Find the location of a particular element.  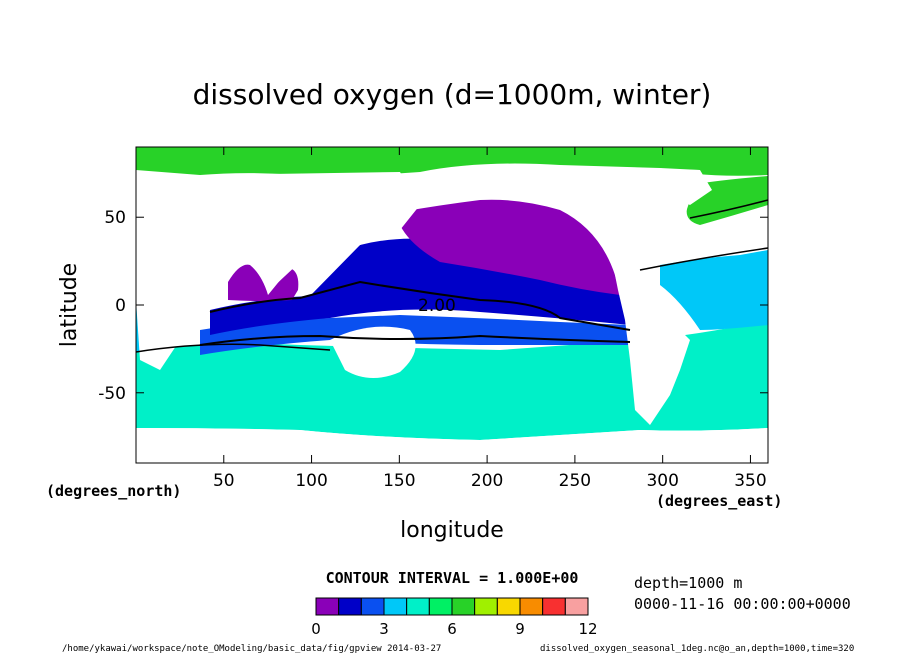

y-units-label: (degrees_north) is located at coordinates (113, 491).